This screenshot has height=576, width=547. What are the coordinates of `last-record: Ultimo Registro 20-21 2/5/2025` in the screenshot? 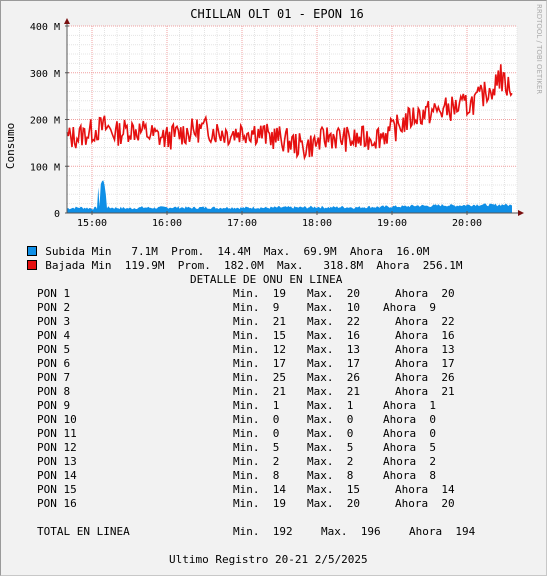 It's located at (268, 559).